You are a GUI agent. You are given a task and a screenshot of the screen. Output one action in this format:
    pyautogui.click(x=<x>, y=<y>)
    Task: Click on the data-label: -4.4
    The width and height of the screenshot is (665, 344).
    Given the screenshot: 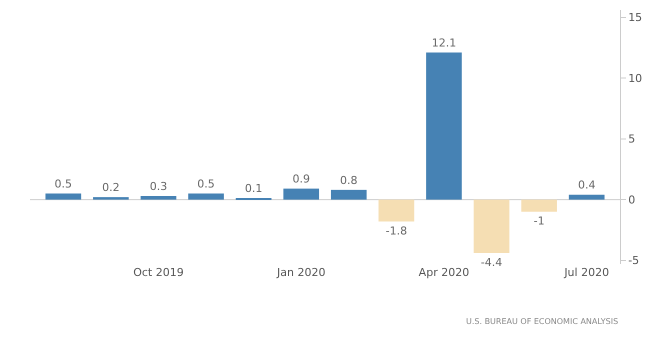 What is the action you would take?
    pyautogui.click(x=491, y=263)
    